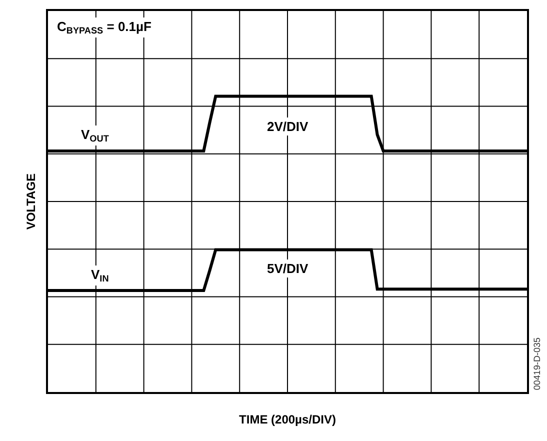 This screenshot has height=441, width=547. Describe the element at coordinates (288, 268) in the screenshot. I see `annotation: 5V/DIV` at that location.